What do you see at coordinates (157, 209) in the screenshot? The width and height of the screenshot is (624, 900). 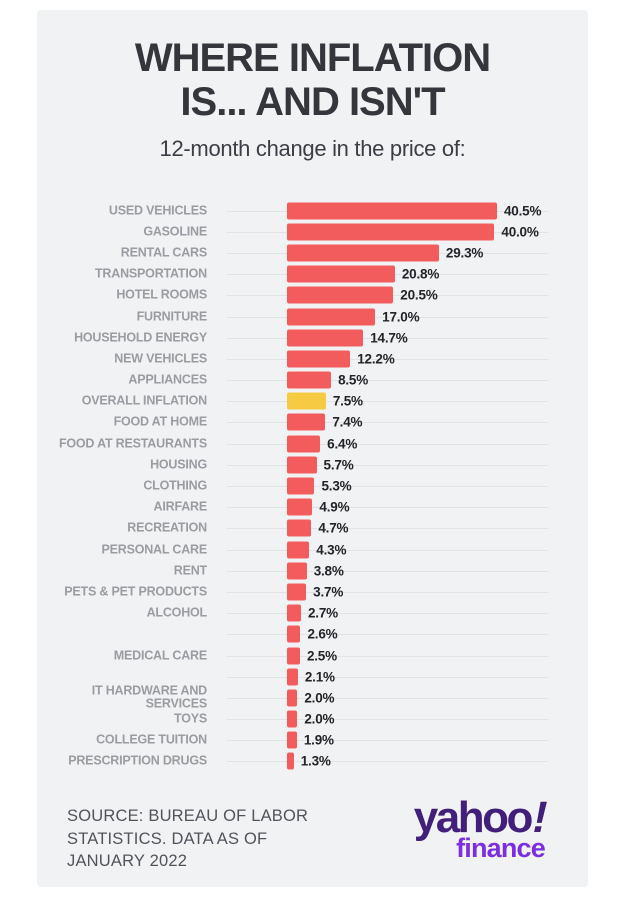 I see `category-label: USED VEHICLES` at bounding box center [157, 209].